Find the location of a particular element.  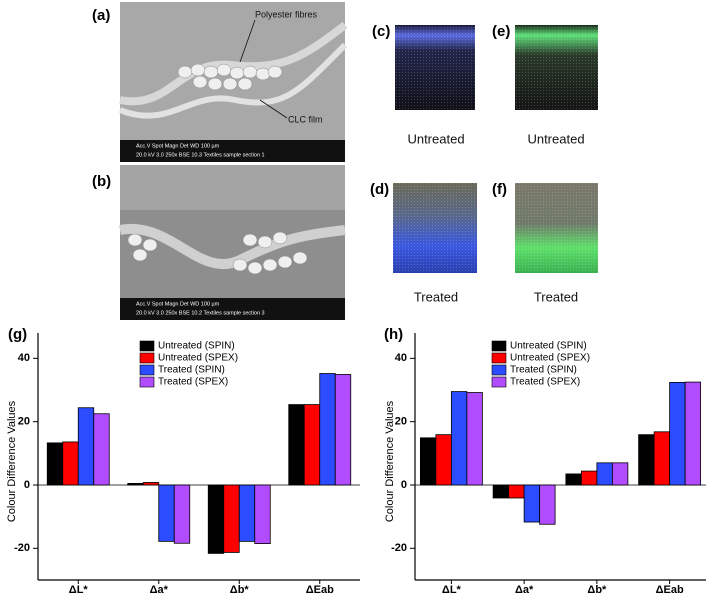

panel-label: (e) is located at coordinates (501, 31).